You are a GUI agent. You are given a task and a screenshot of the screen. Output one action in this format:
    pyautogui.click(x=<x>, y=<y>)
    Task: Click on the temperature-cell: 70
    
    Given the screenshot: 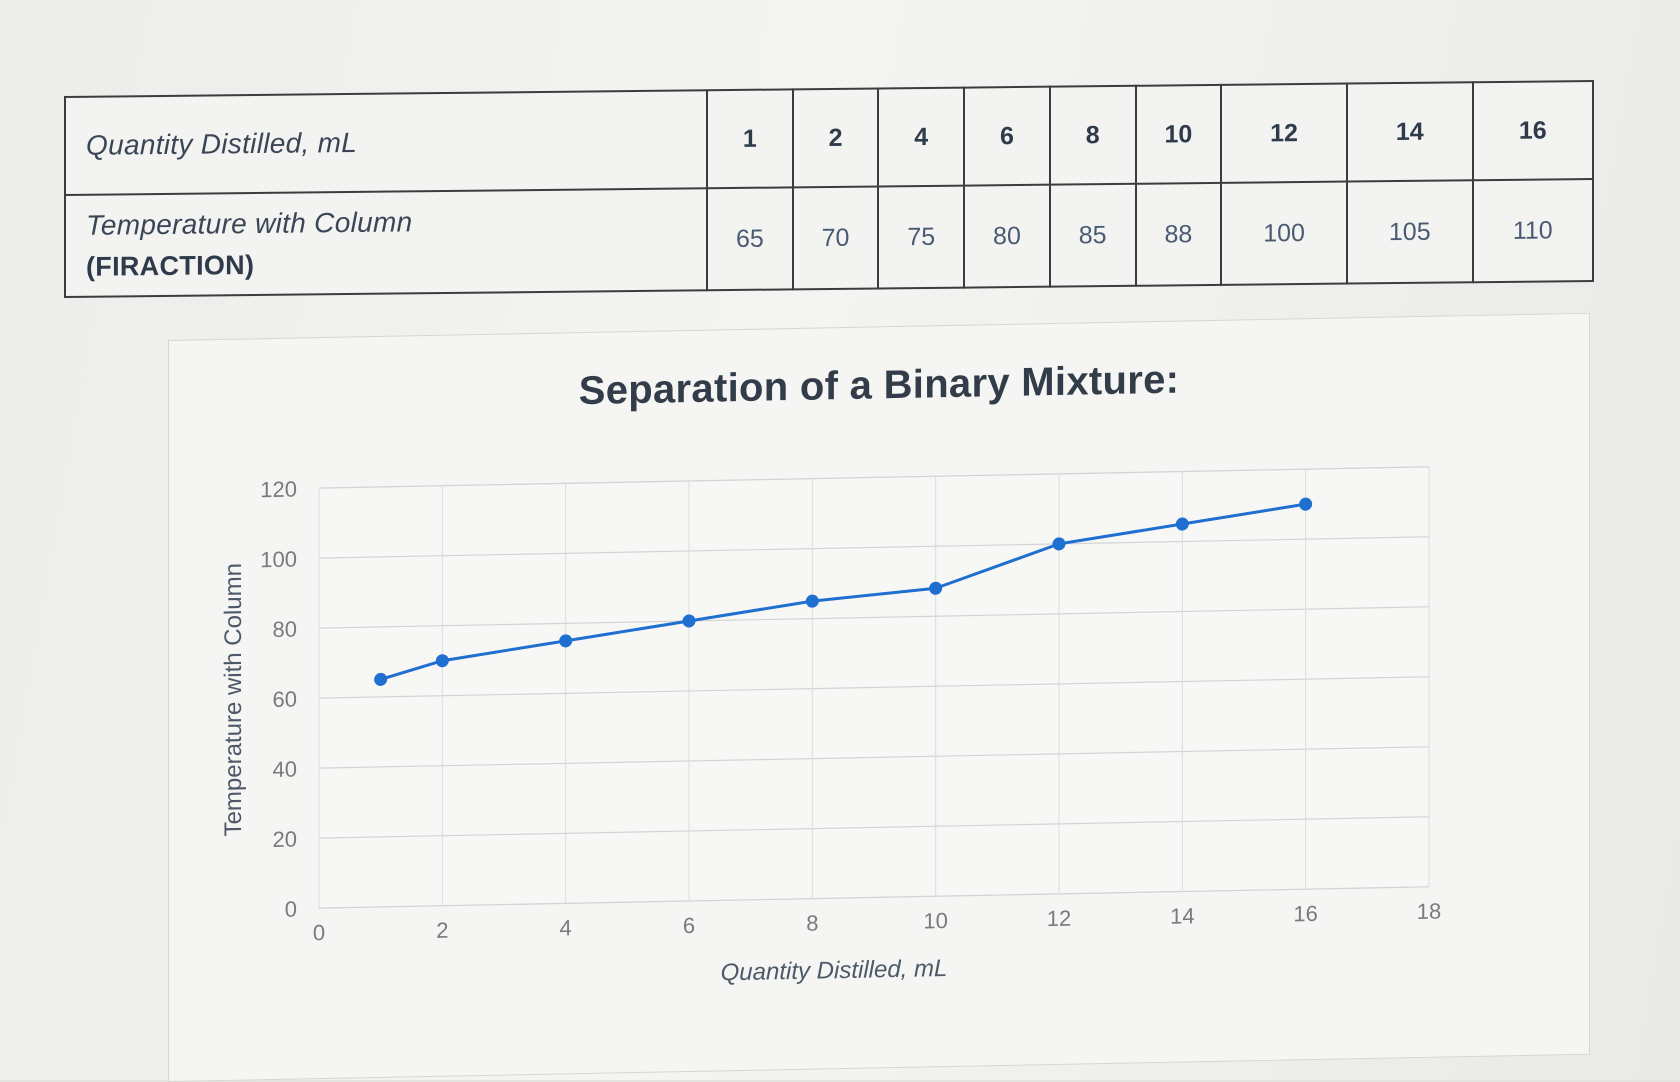 What is the action you would take?
    pyautogui.click(x=835, y=238)
    